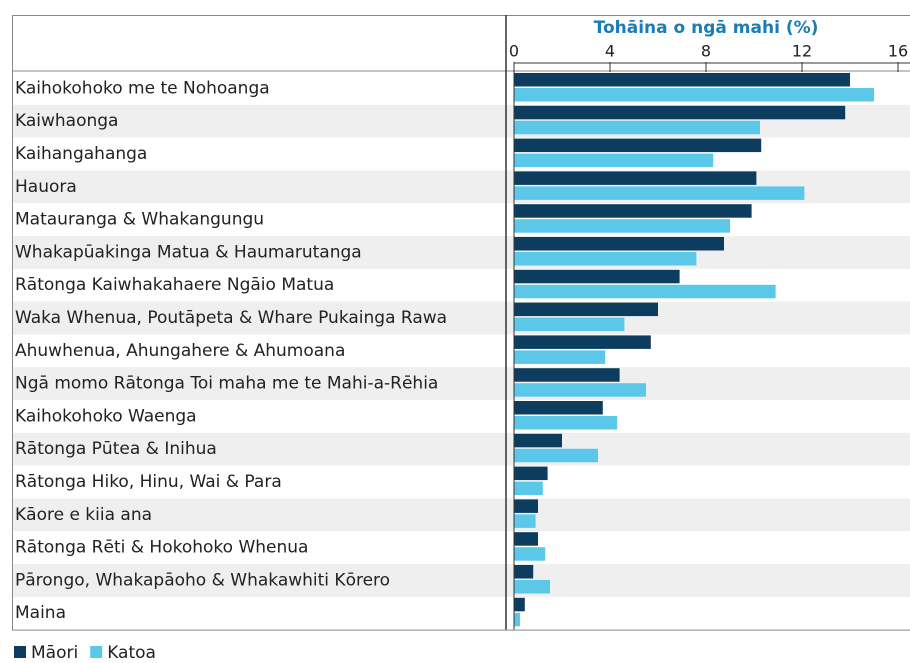  What do you see at coordinates (54, 651) in the screenshot?
I see `legend-label: Māori` at bounding box center [54, 651].